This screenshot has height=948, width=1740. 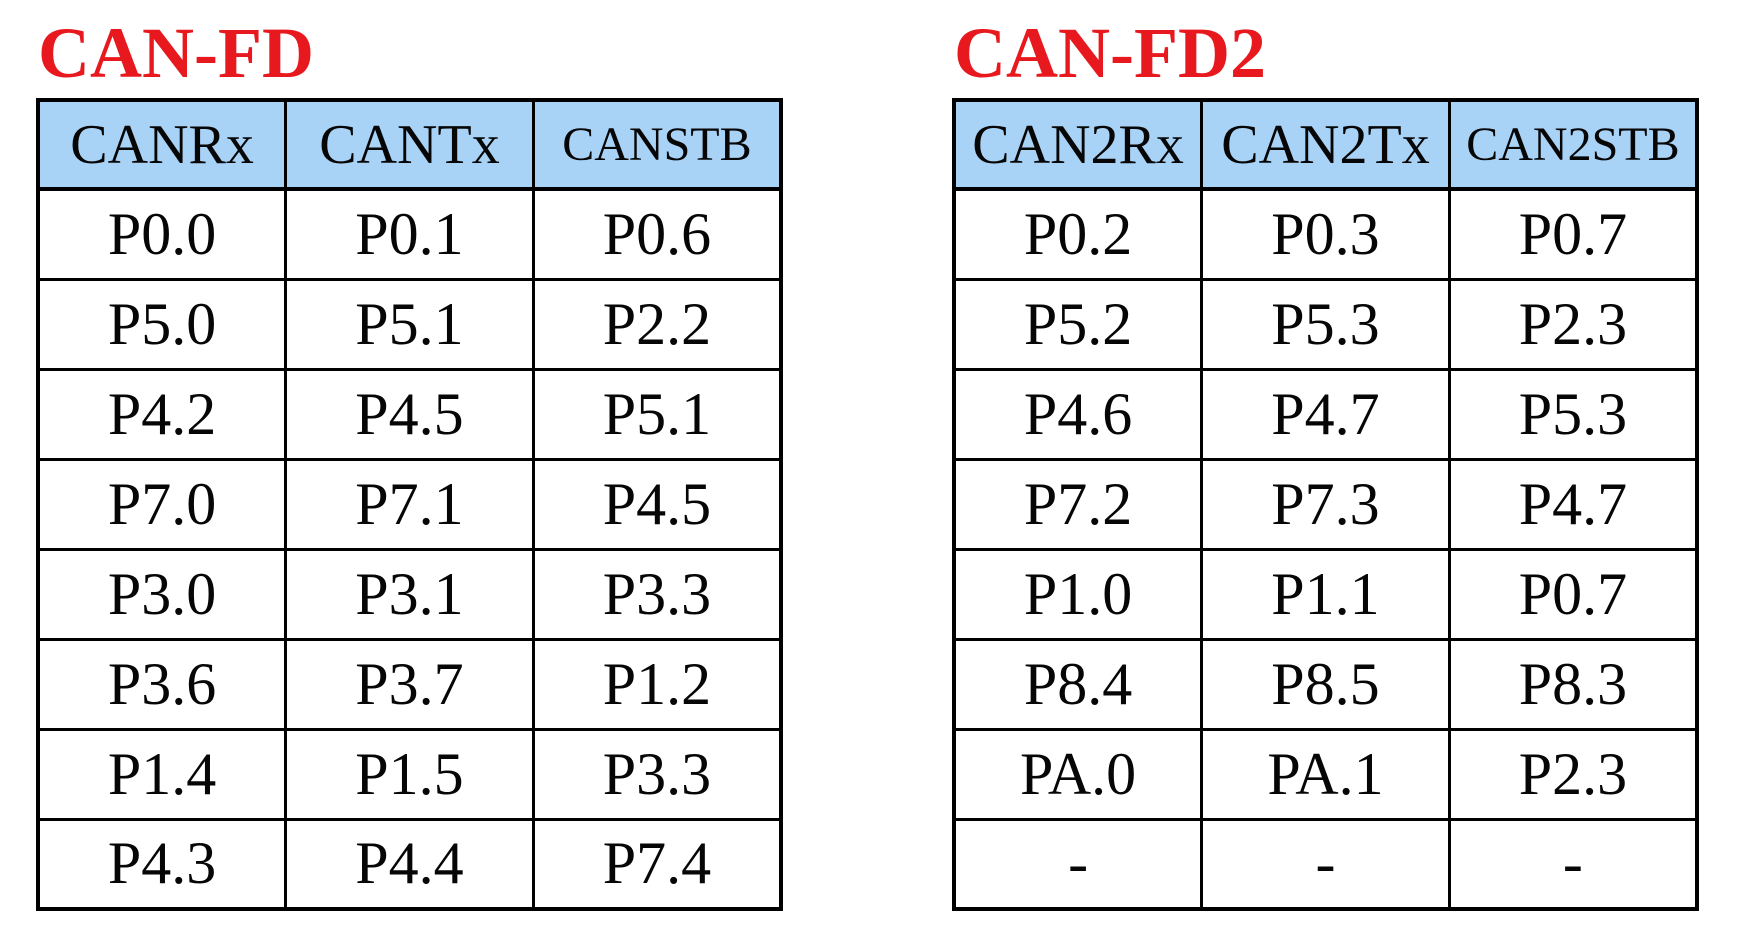 I want to click on canfd2-title: CAN-FD2, so click(x=1110, y=53).